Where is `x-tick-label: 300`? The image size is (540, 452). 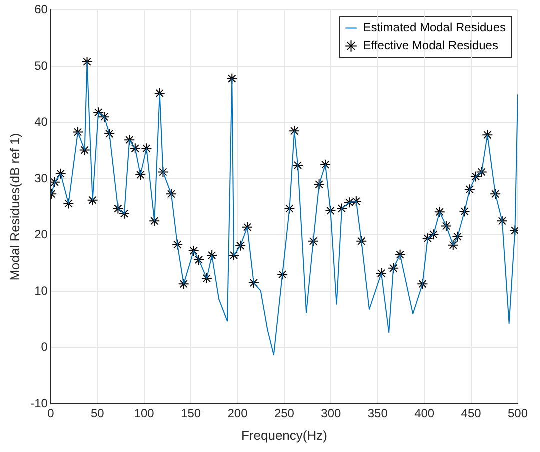
x-tick-label: 300 is located at coordinates (331, 413).